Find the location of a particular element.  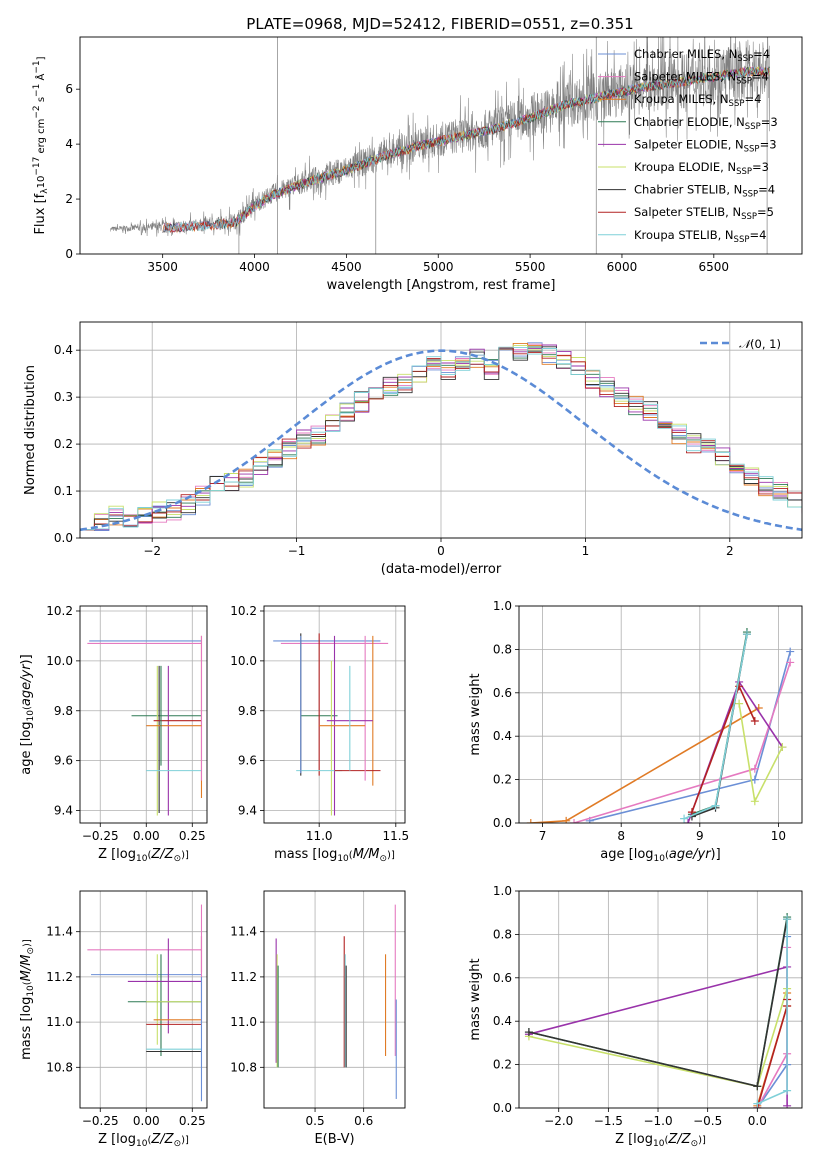

y-tick-label: 11.2 is located at coordinates (243, 977).